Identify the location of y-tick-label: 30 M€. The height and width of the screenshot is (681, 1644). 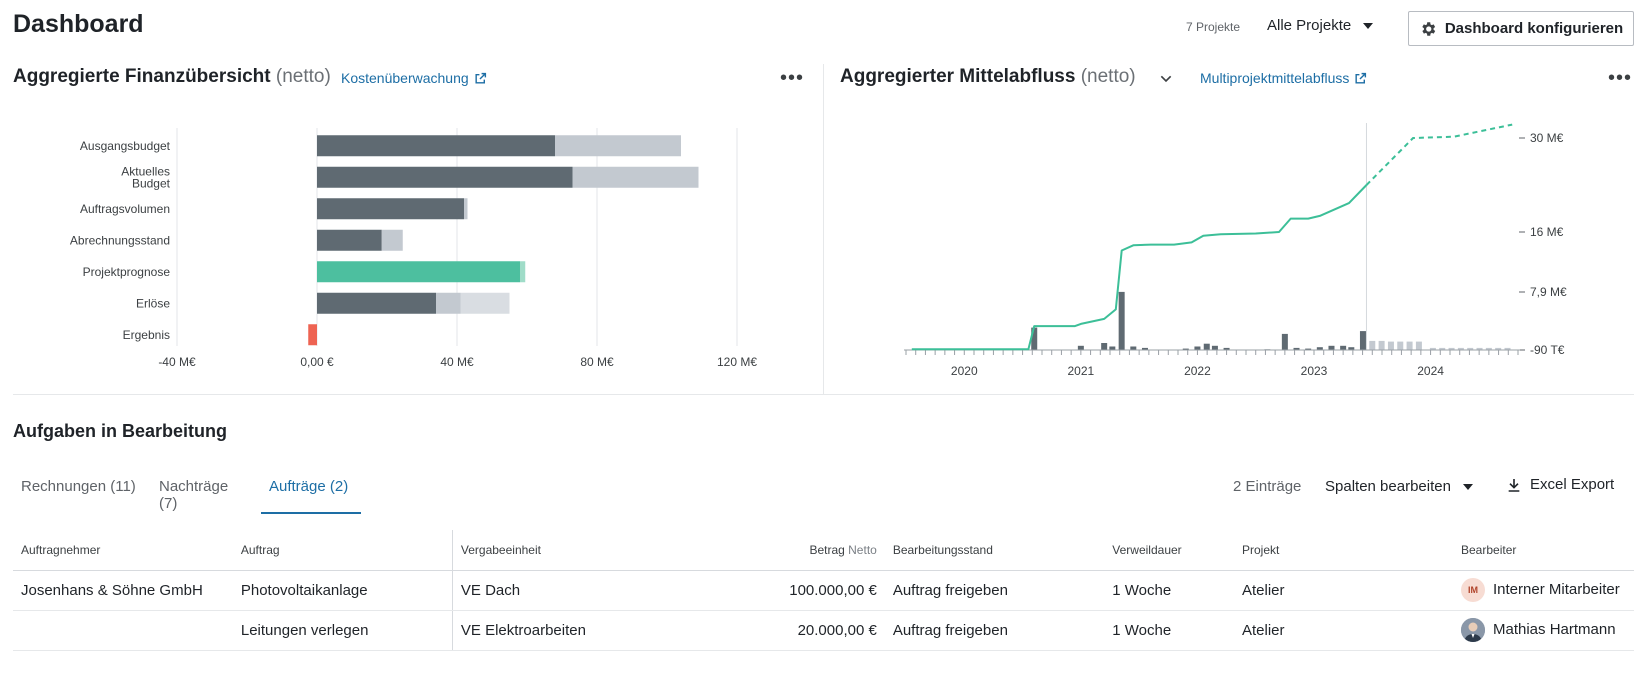
(1547, 138).